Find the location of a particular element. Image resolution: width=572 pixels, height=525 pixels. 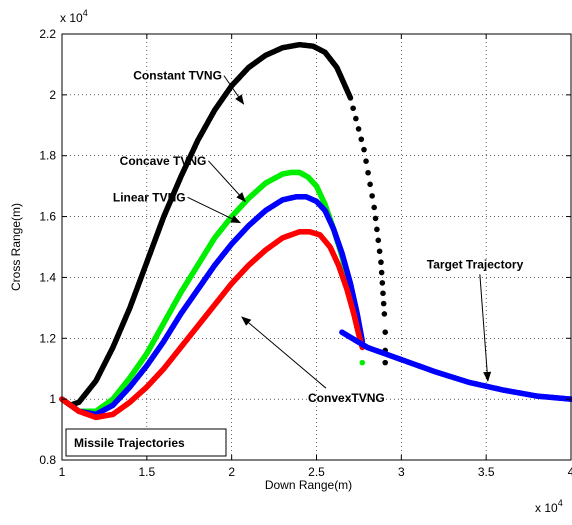

annotation-label: Concave TVNG is located at coordinates (163, 161).